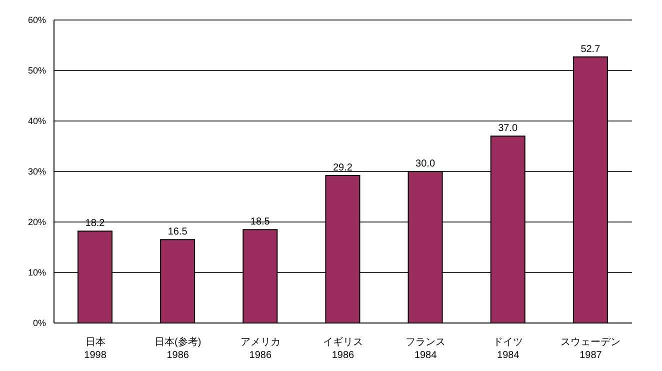 The height and width of the screenshot is (371, 662). Describe the element at coordinates (342, 168) in the screenshot. I see `data-label: 29.2` at that location.